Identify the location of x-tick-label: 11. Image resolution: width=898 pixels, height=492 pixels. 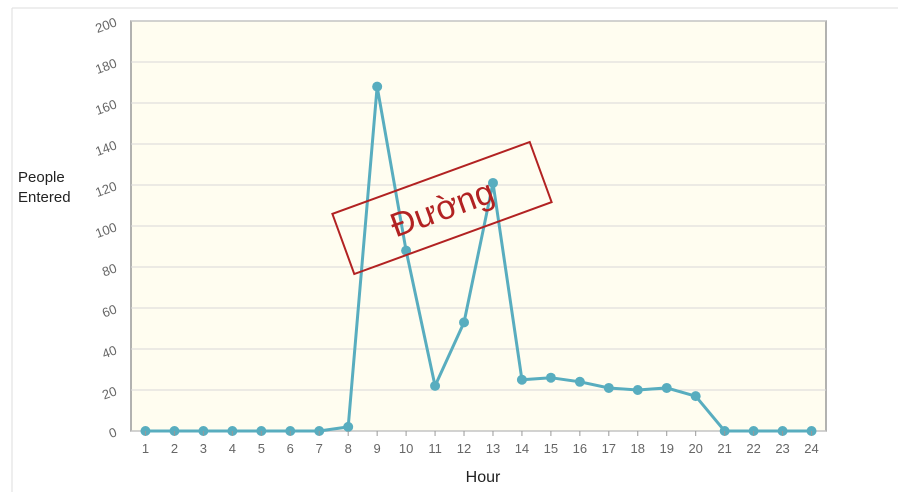
(435, 448).